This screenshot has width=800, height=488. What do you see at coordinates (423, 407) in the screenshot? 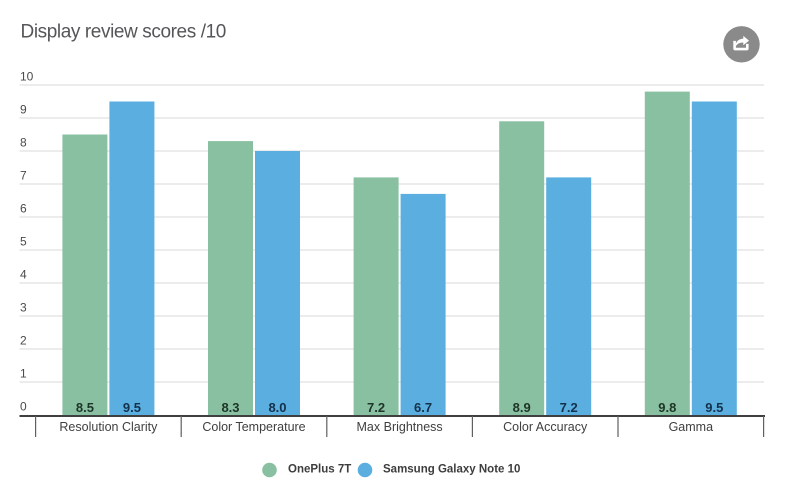
I see `svg-text: 6.7` at bounding box center [423, 407].